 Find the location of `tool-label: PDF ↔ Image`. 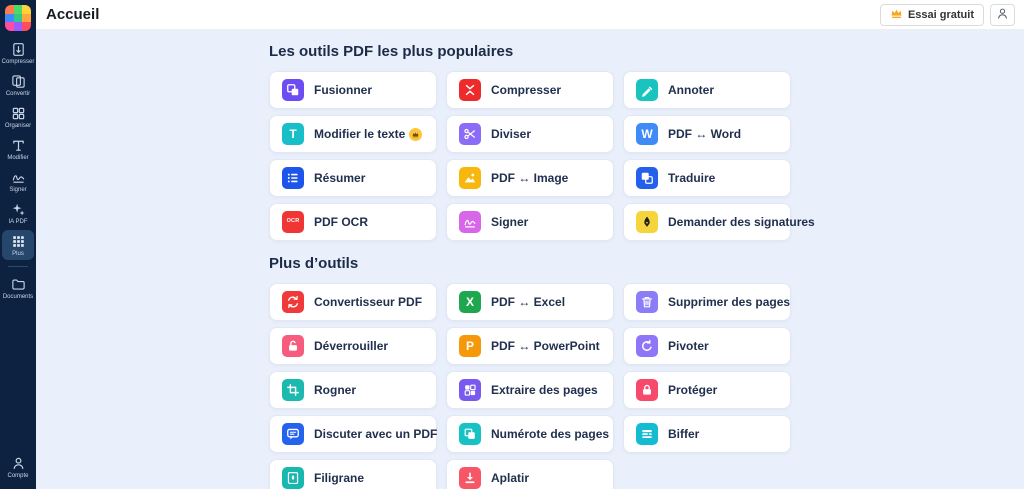

tool-label: PDF ↔ Image is located at coordinates (530, 178).